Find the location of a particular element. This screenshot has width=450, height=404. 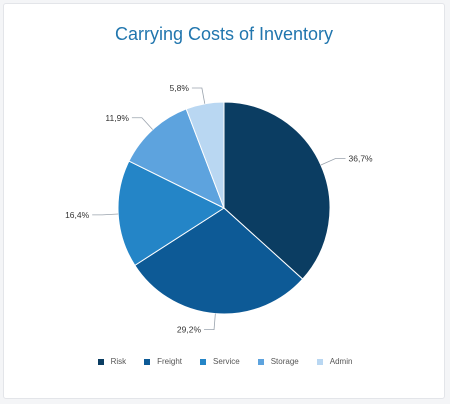

chart-legend: Risk Freight Service Storage Admin is located at coordinates (225, 361).